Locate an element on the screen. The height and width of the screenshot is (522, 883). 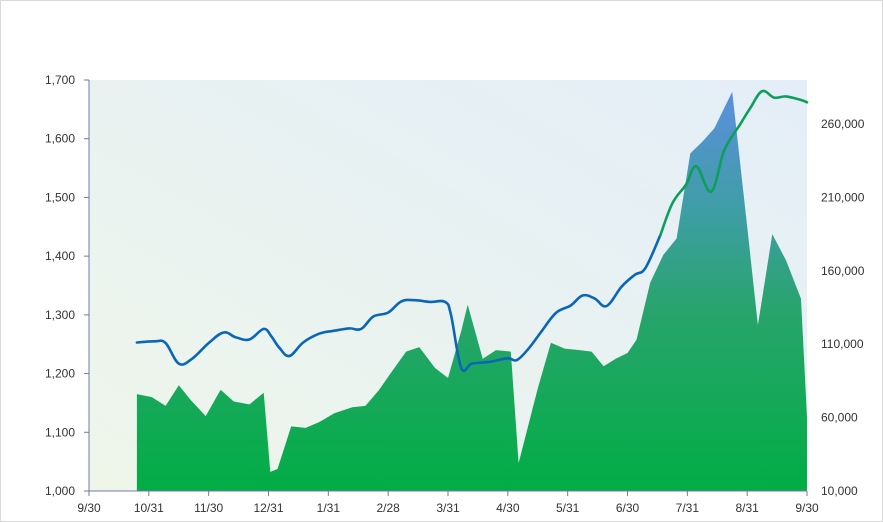
x-axis-tick-label: 5/31 is located at coordinates (568, 508).